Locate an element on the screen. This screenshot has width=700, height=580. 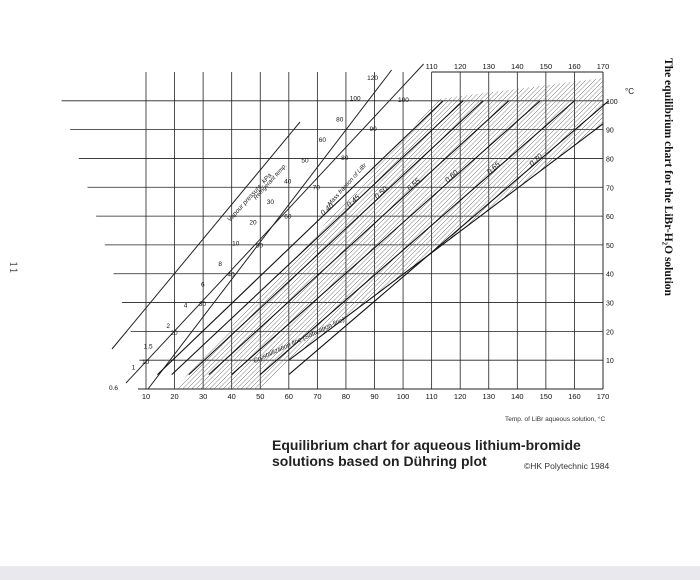
refrigerant-temp-tick: 80 is located at coordinates (345, 158).